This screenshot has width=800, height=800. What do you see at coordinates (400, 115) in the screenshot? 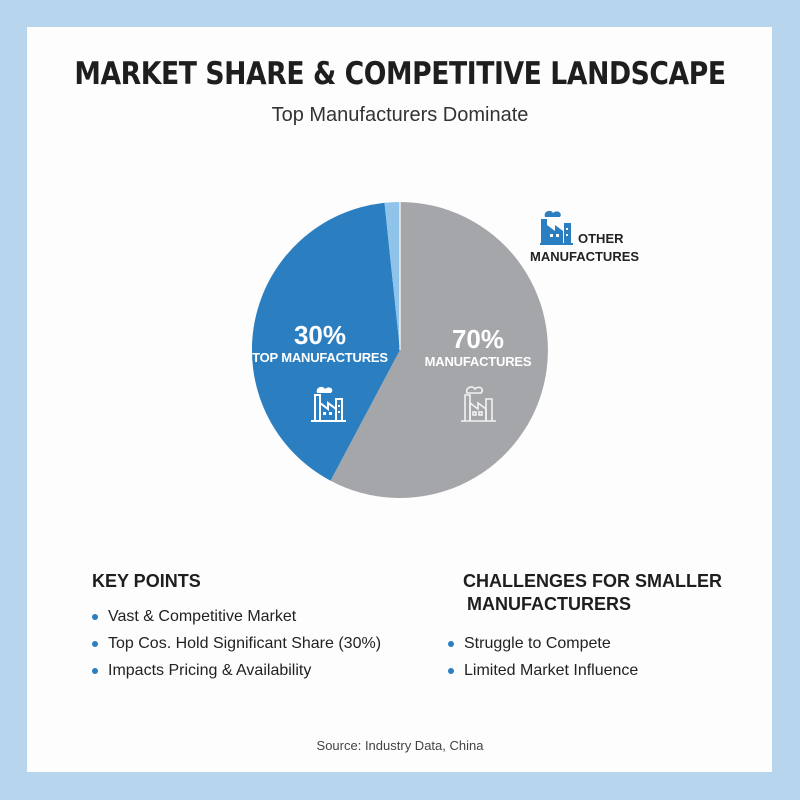
I see `page-subtitle: Top Manufacturers Dominate` at bounding box center [400, 115].